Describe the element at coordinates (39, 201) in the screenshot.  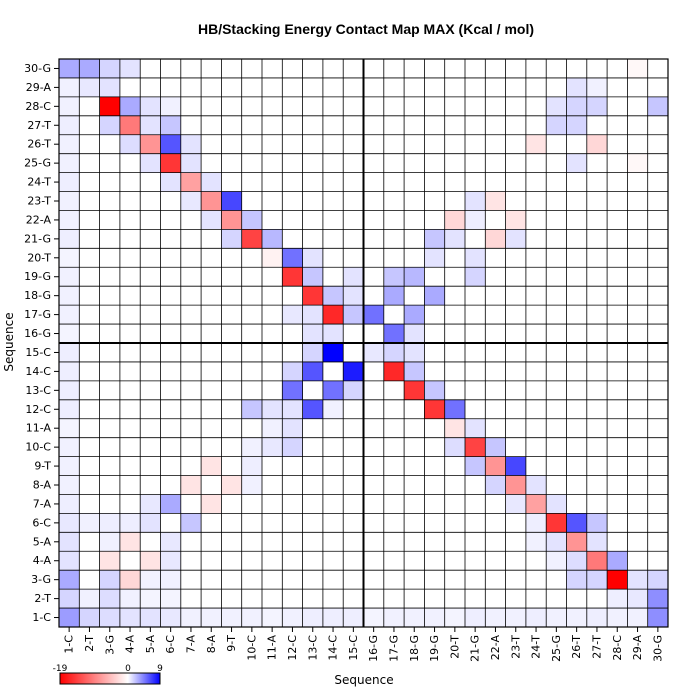
I see `y-tick-label: 23-T` at that location.